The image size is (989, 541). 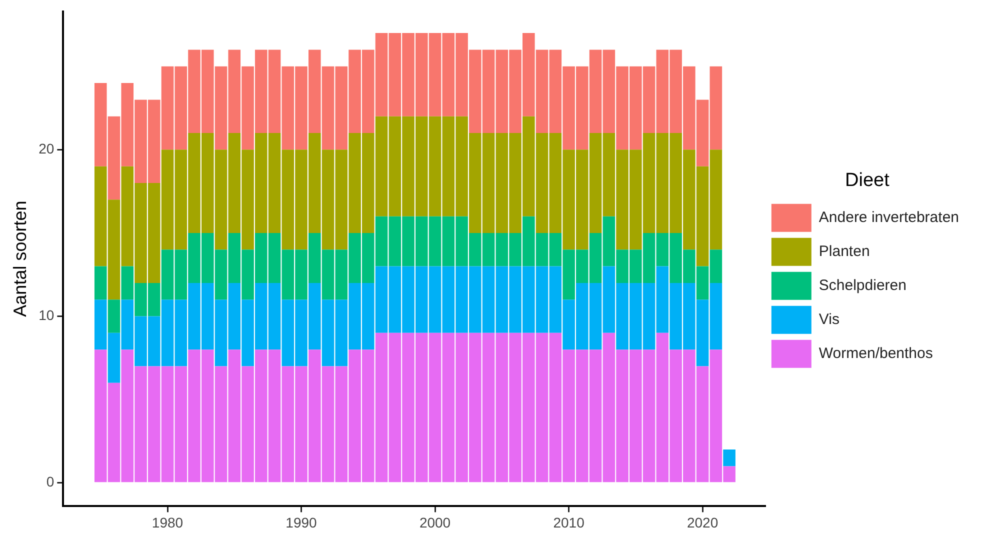 I want to click on legend-label: Wormen/benthos, so click(x=875, y=353).